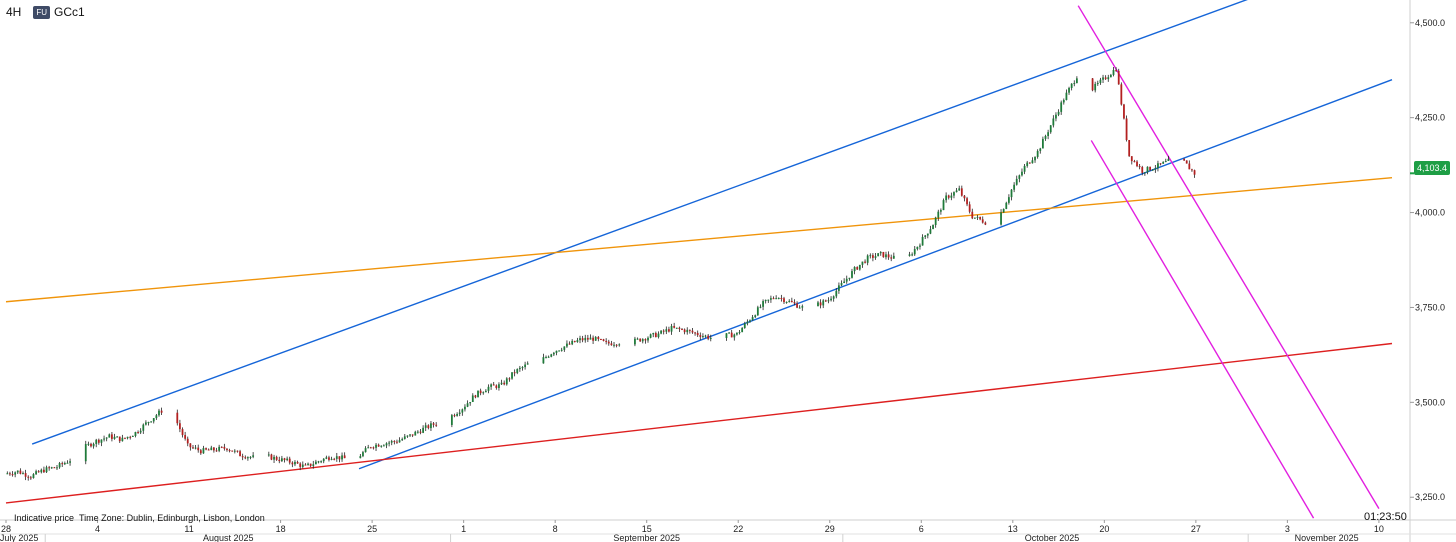 Image resolution: width=1456 pixels, height=542 pixels. Describe the element at coordinates (69, 12) in the screenshot. I see `symbol-label: GCc1` at that location.